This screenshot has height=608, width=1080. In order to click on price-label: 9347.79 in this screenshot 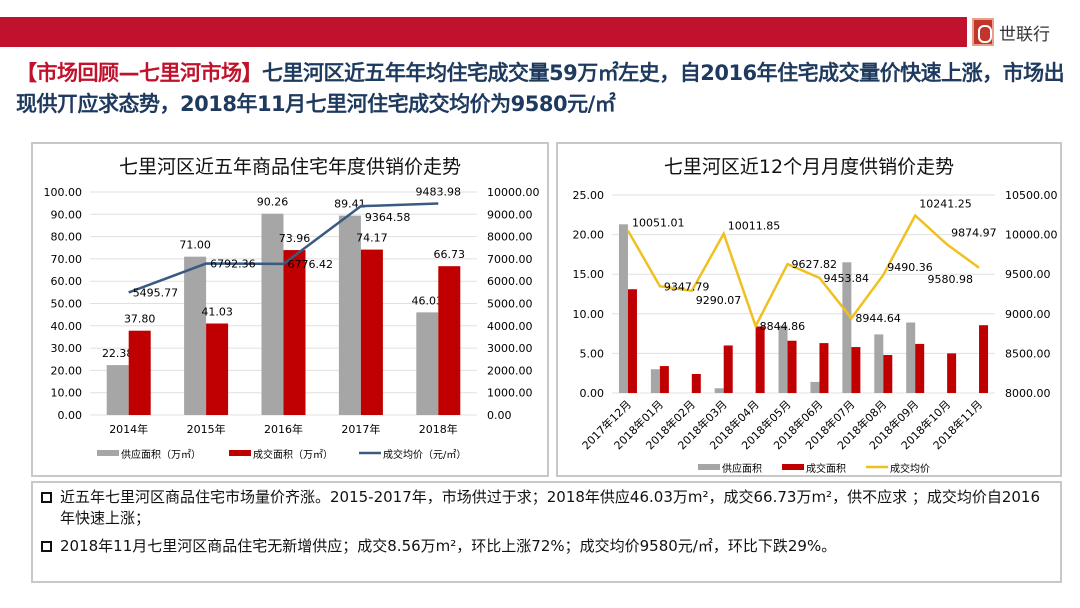, I will do `click(687, 286)`.